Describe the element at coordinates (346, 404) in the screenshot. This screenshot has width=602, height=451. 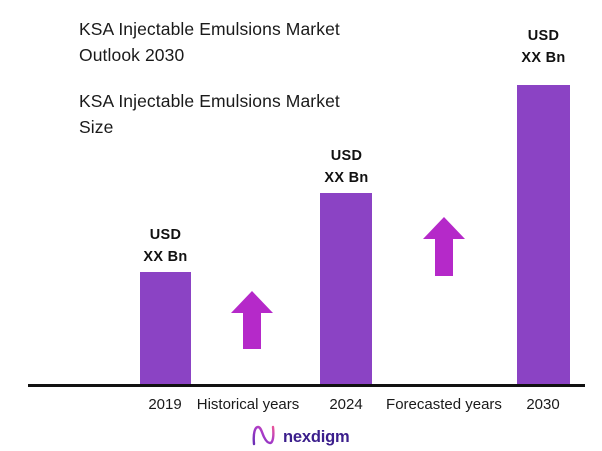
I see `axis-label-2024: 2024` at that location.